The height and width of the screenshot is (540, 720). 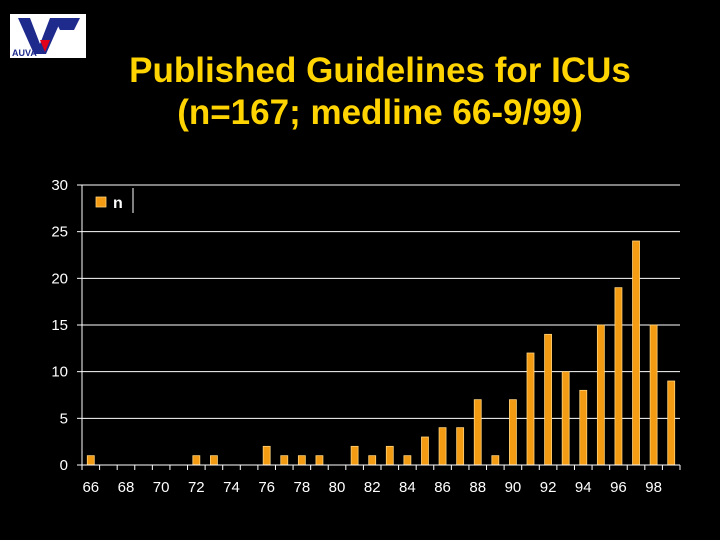 What do you see at coordinates (653, 487) in the screenshot?
I see `x-tick-label: 98` at bounding box center [653, 487].